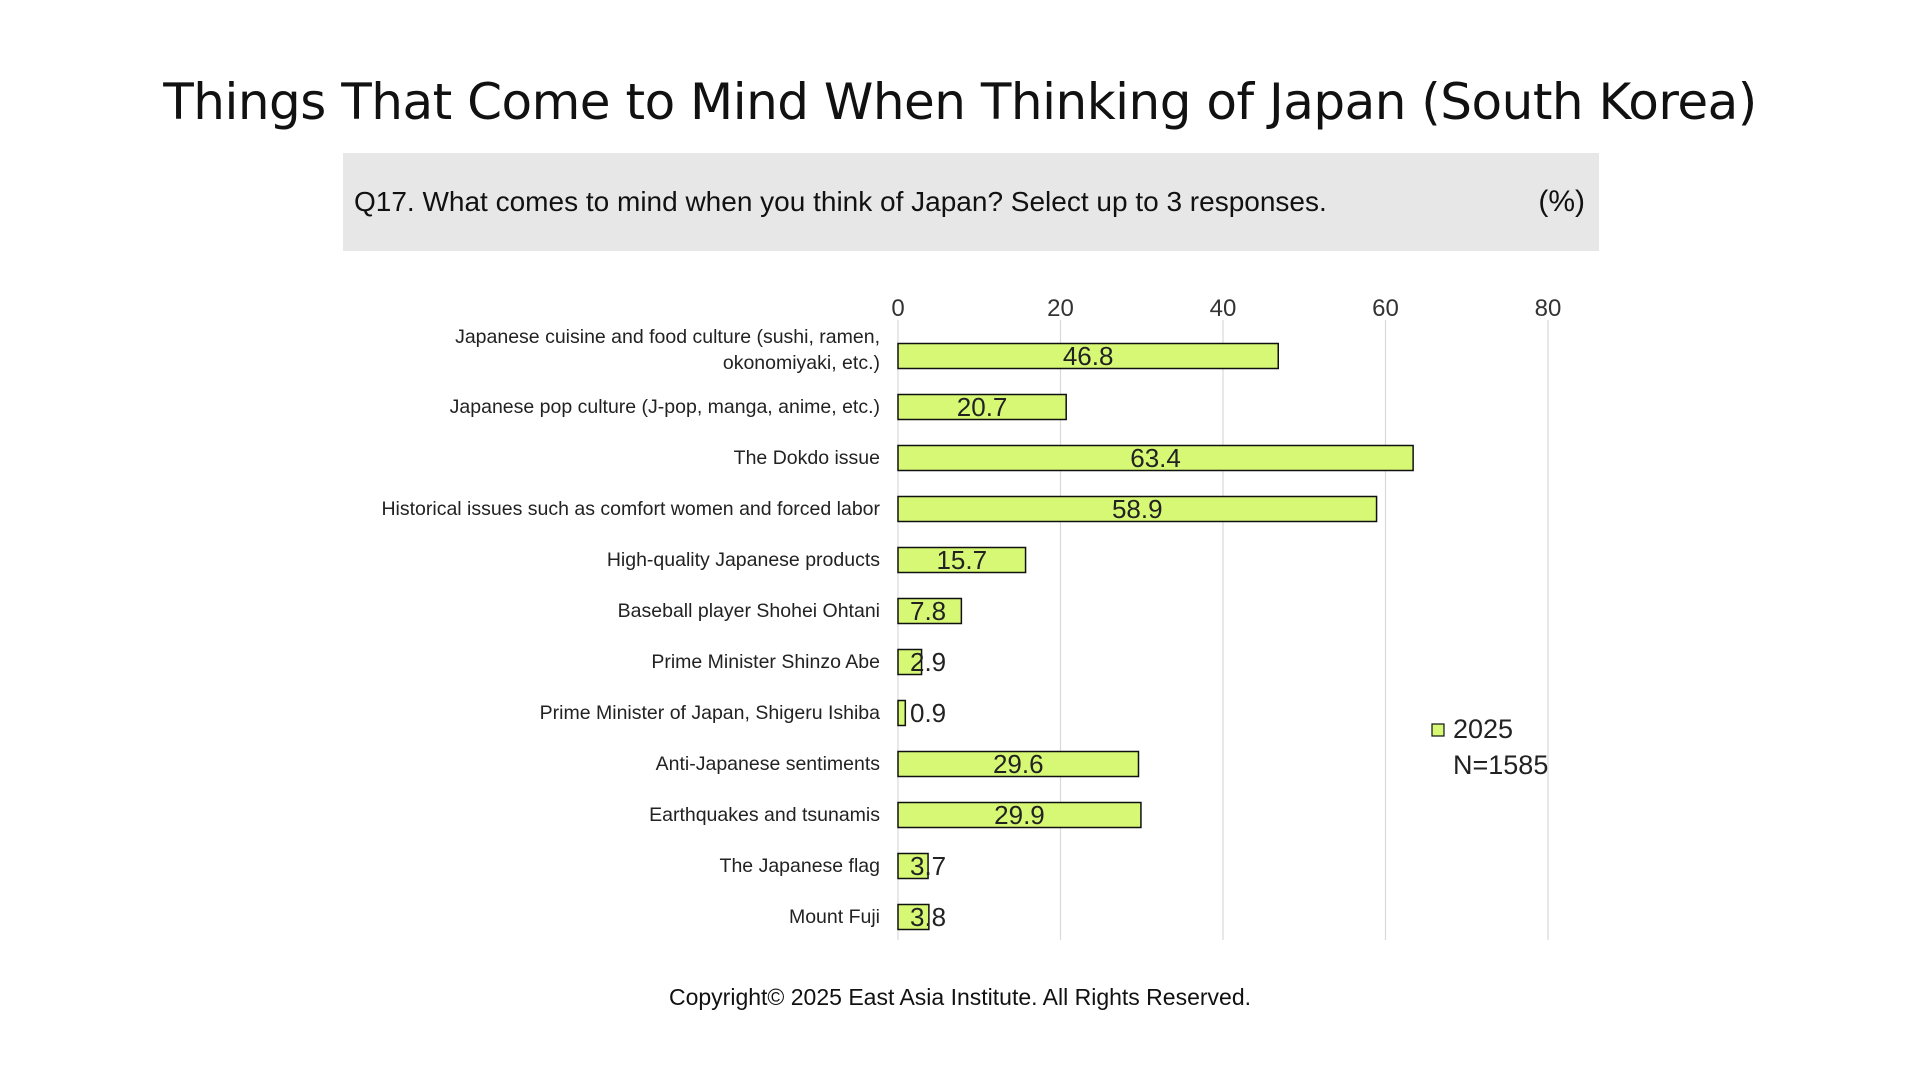 This screenshot has width=1920, height=1080. I want to click on category-label: The Dokdo issue, so click(807, 458).